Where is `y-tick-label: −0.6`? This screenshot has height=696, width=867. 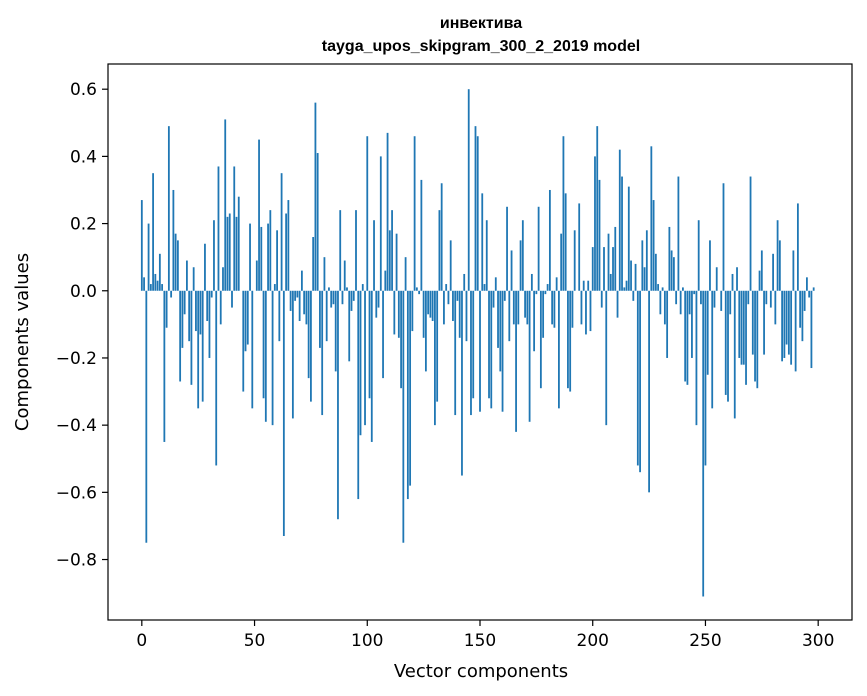 y-tick-label: −0.6 is located at coordinates (76, 493).